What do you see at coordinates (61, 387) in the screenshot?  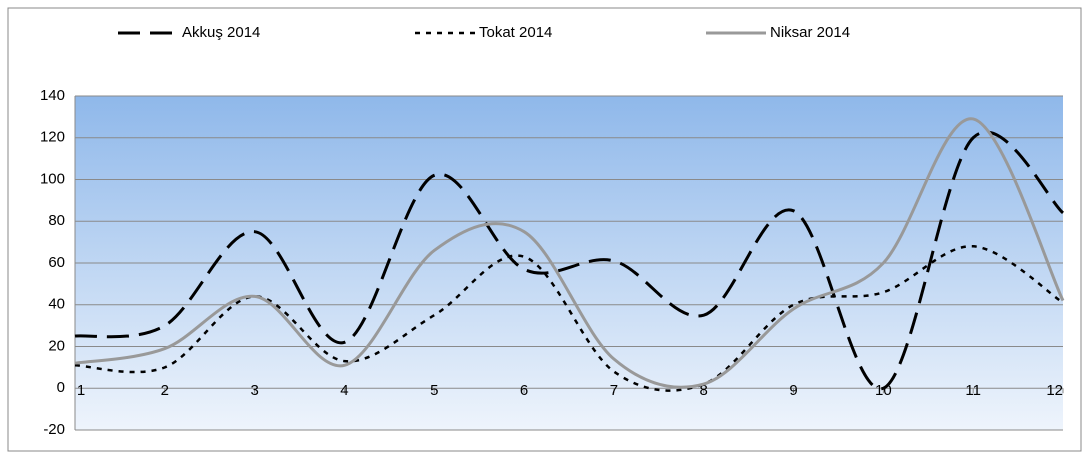 I see `y-tick-label: 0` at bounding box center [61, 387].